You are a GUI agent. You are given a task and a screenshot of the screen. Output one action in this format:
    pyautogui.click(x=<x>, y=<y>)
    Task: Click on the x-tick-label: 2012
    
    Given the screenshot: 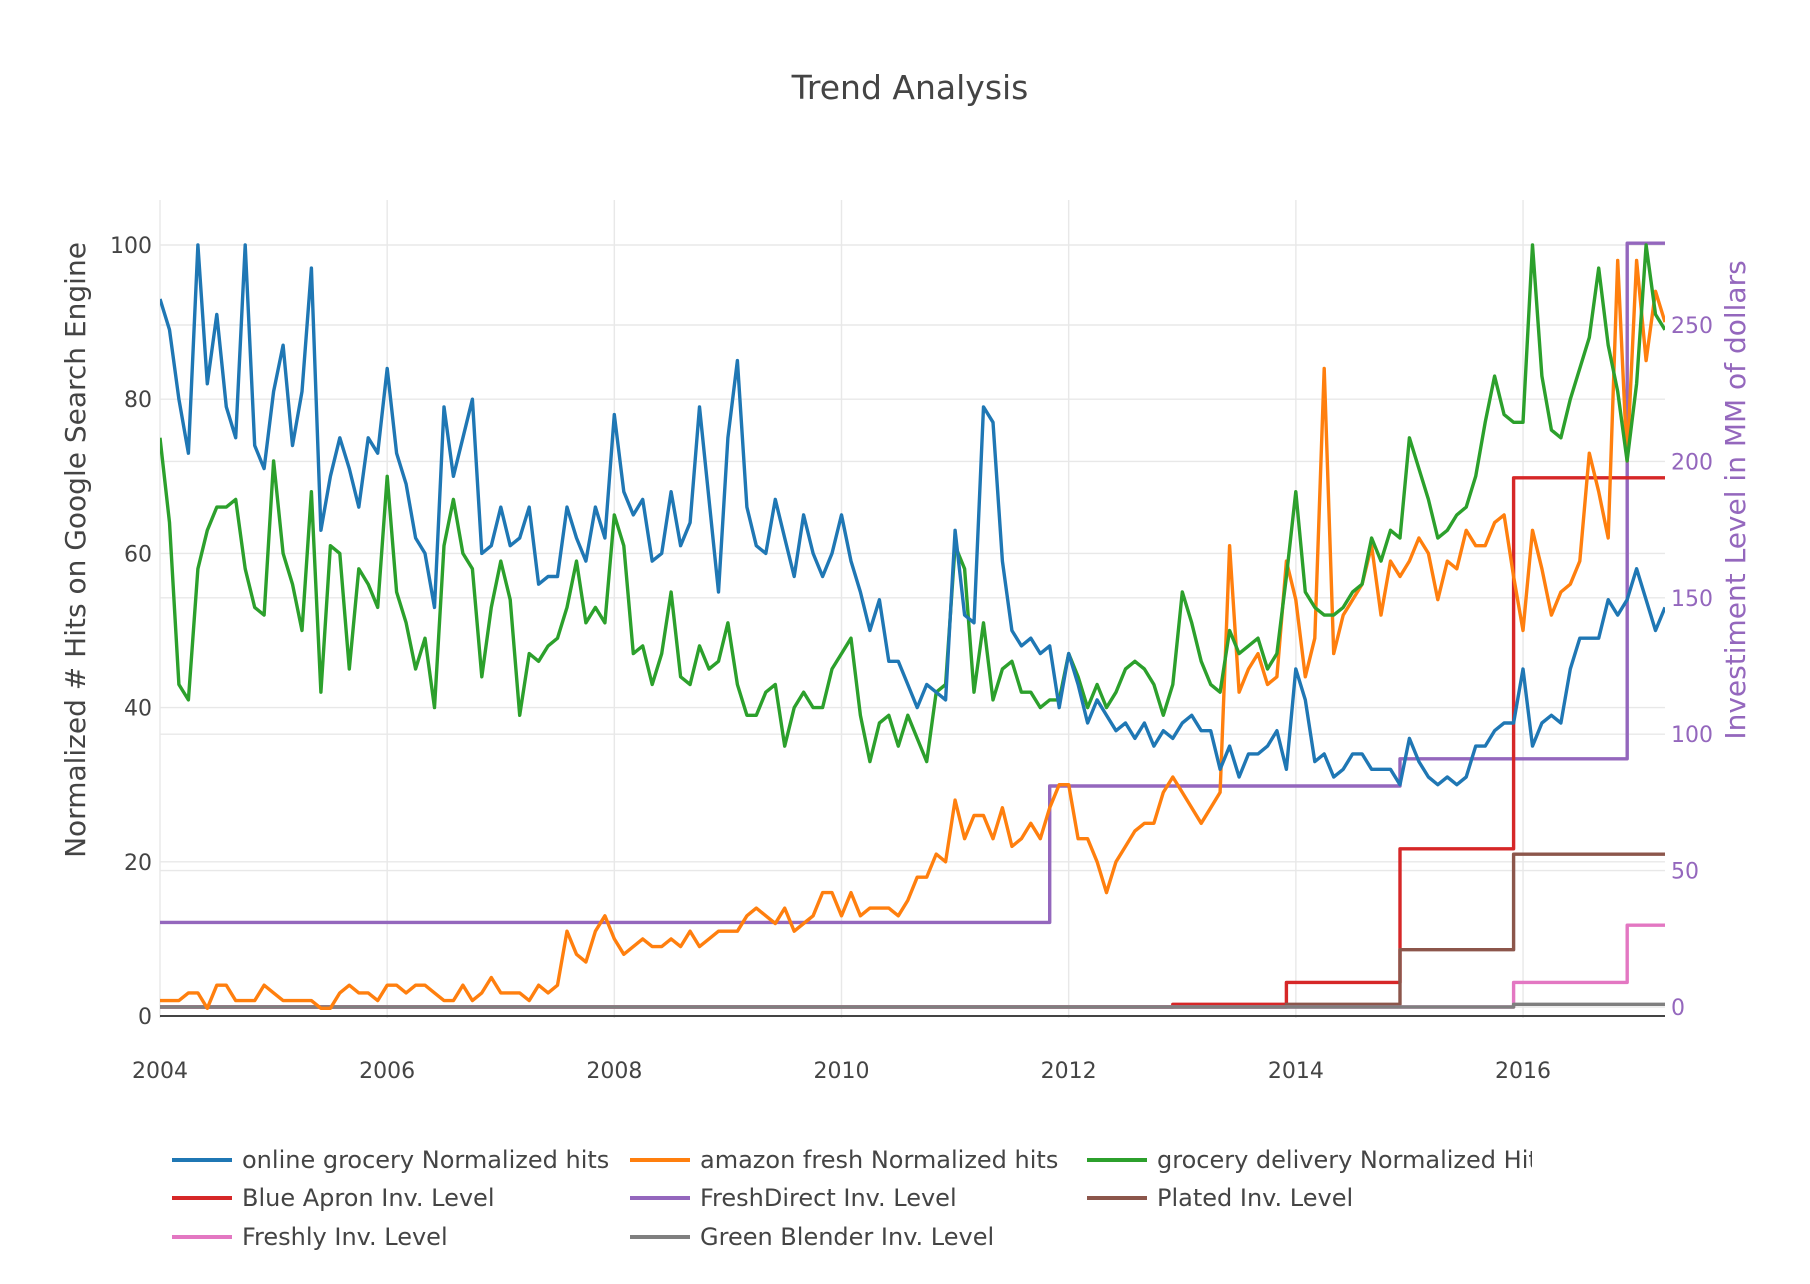 What is the action you would take?
    pyautogui.click(x=1069, y=1071)
    